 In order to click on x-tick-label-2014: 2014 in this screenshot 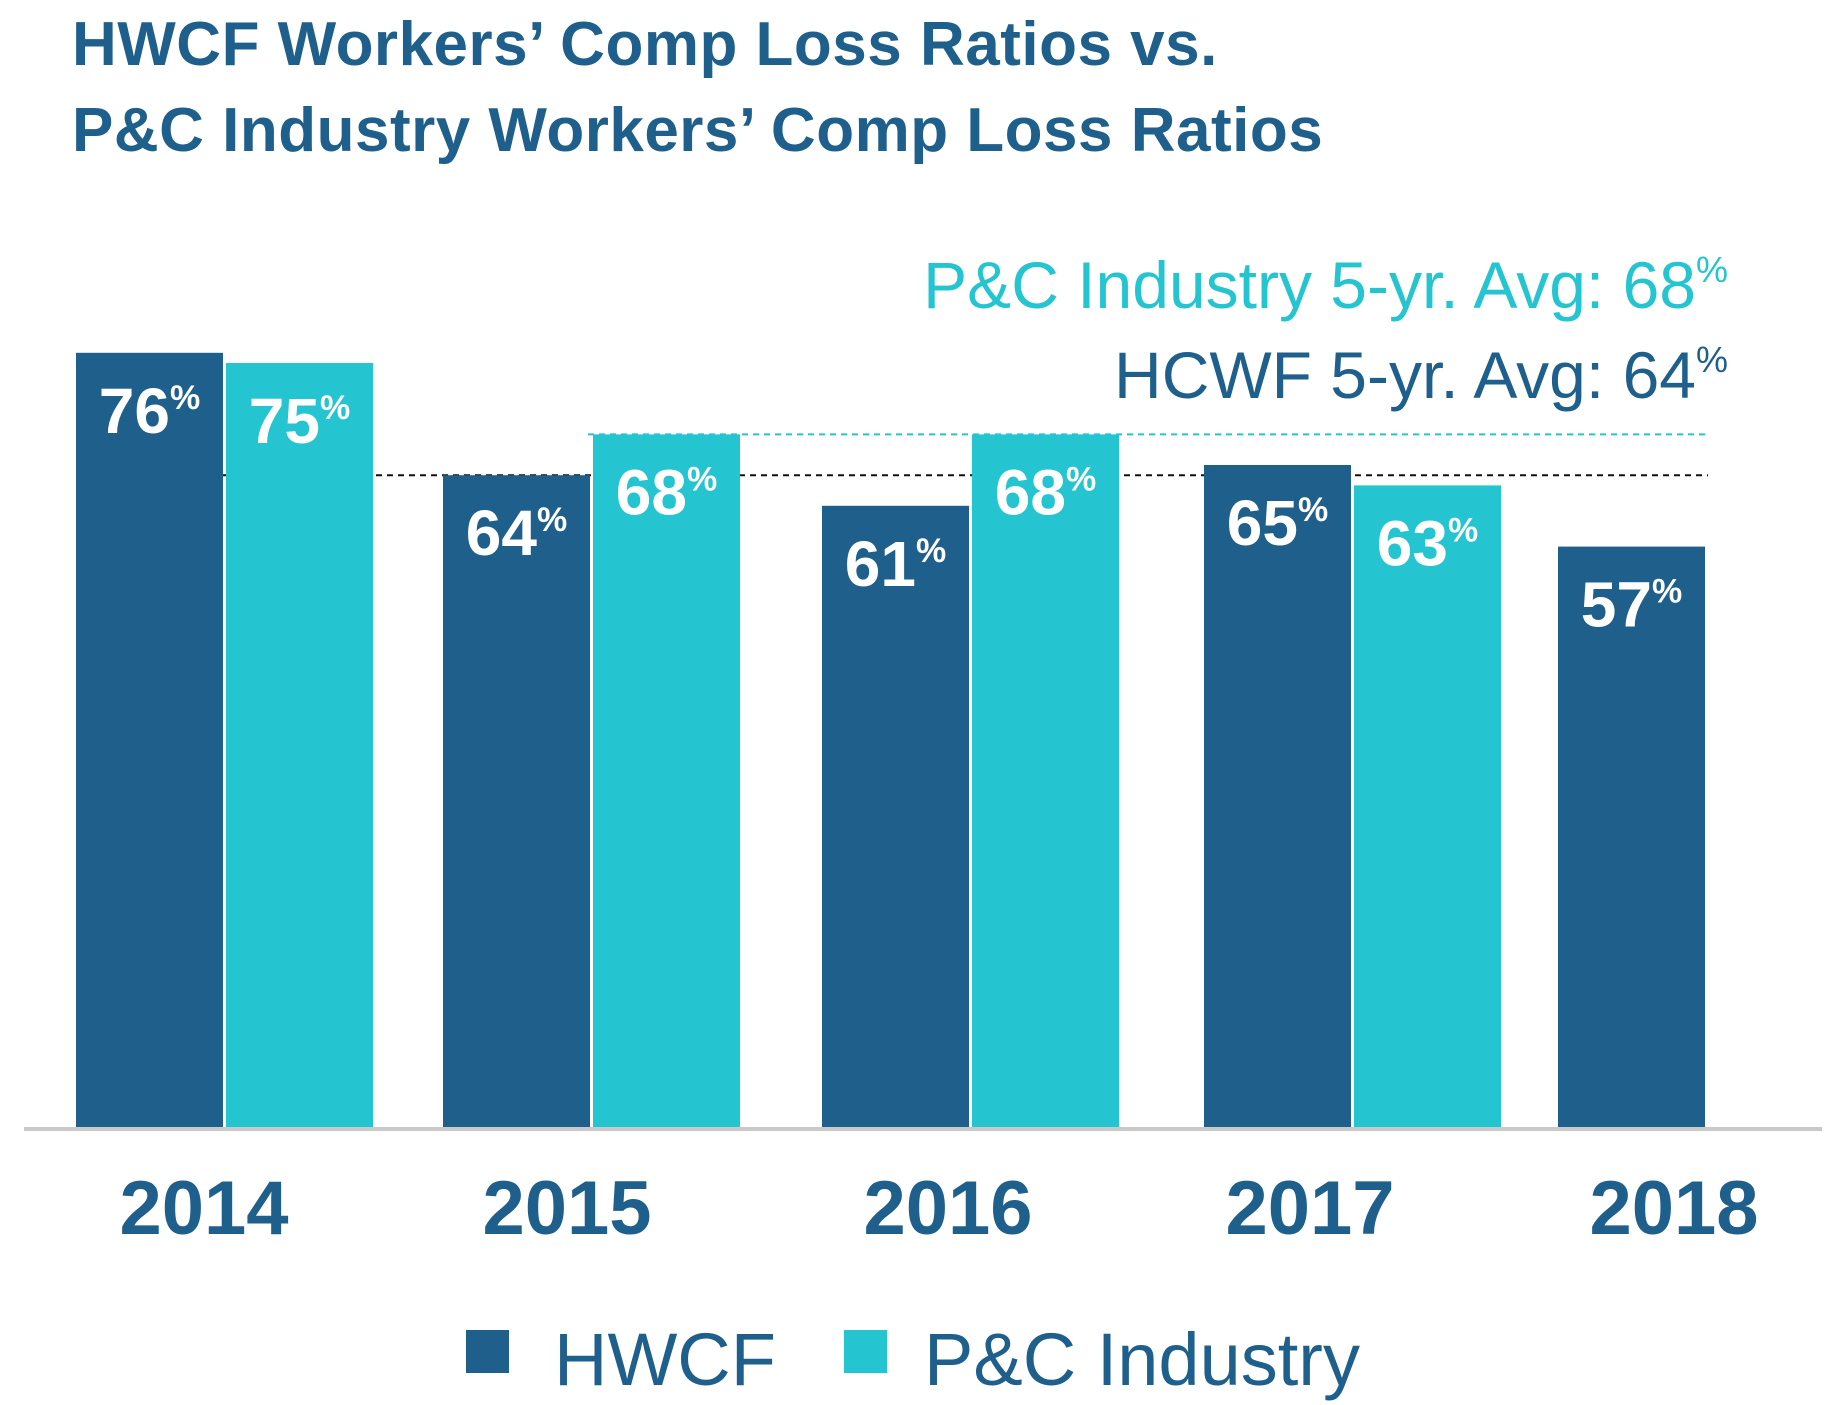, I will do `click(203, 1208)`.